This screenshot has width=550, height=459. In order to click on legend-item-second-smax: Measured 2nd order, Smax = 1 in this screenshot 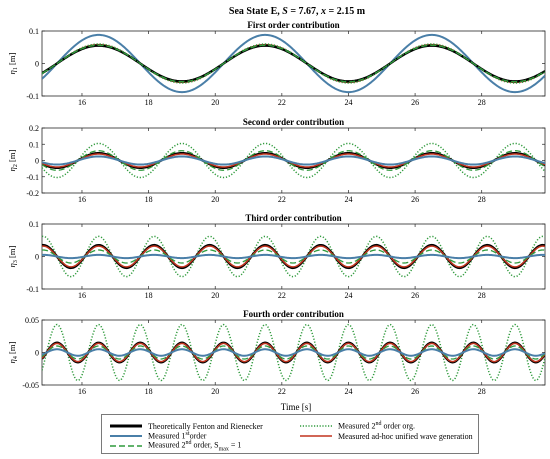, I will do `click(175, 446)`.